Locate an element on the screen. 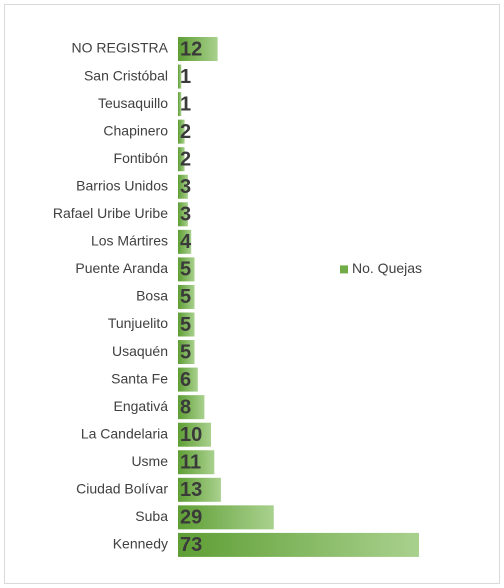 This screenshot has height=588, width=504. category-label: Tunjuelito is located at coordinates (138, 323).